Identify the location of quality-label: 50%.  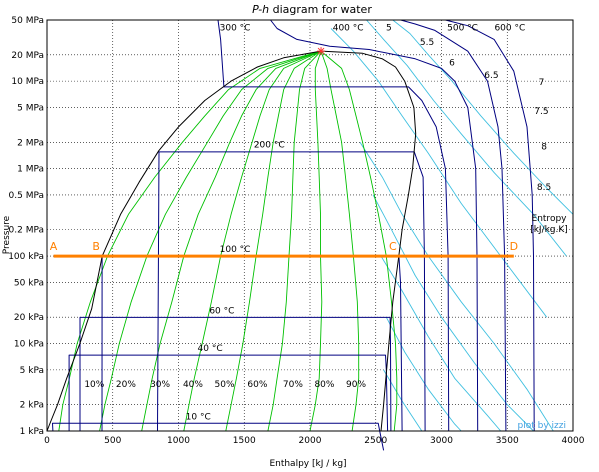
(225, 385).